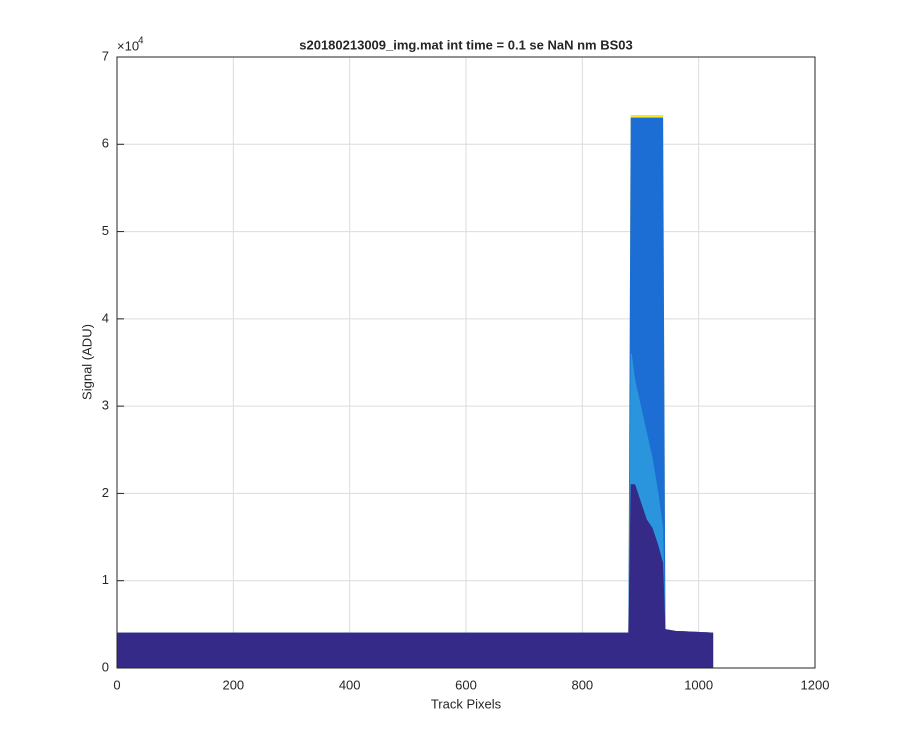 This screenshot has width=900, height=750. Describe the element at coordinates (141, 41) in the screenshot. I see `y-exponent: 4` at that location.